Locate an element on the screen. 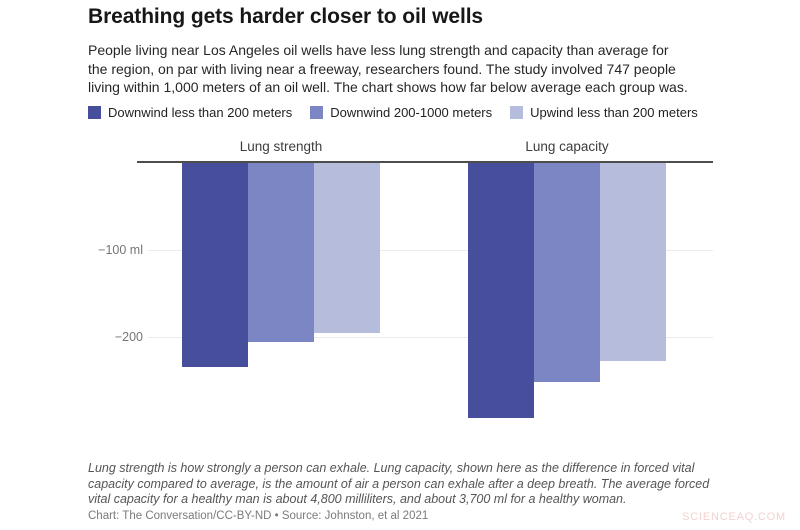 The image size is (800, 530). legend-item-2: Upwind less than 200 meters is located at coordinates (604, 112).